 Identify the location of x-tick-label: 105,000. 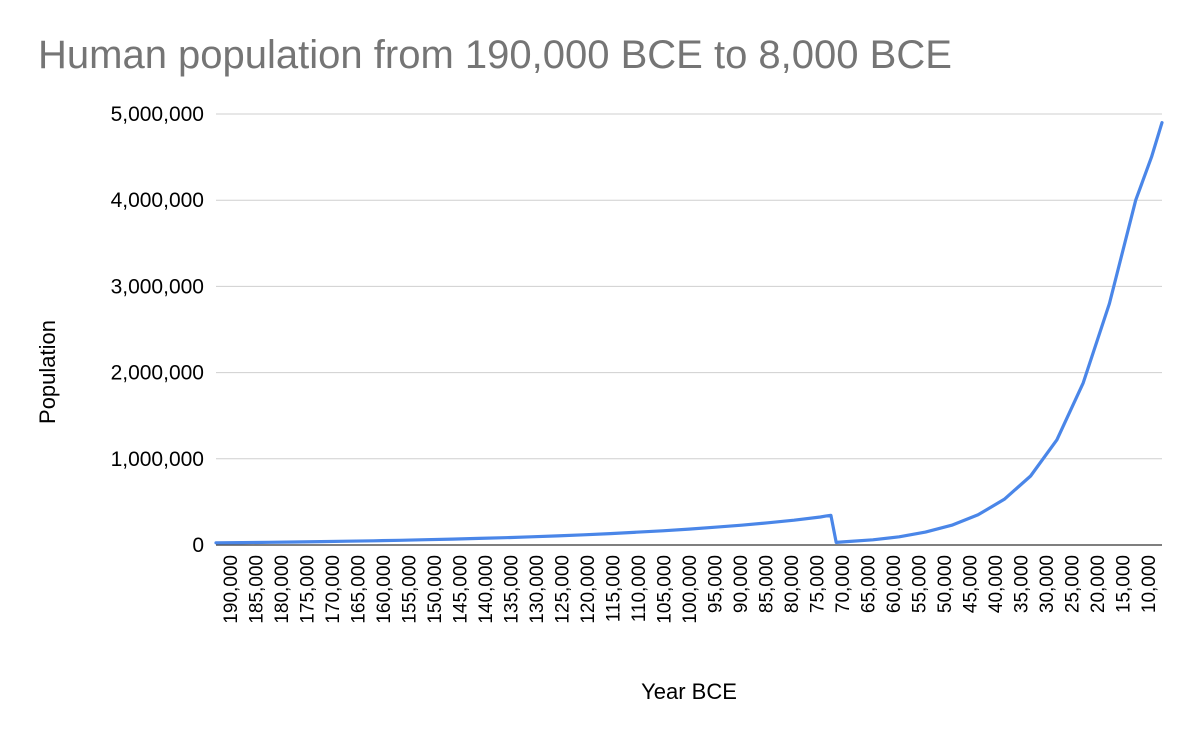
(665, 589).